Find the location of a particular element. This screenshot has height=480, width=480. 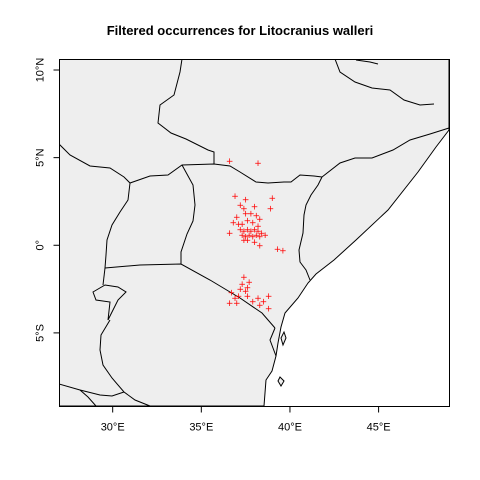

x-tick-label: 30°E is located at coordinates (113, 428).